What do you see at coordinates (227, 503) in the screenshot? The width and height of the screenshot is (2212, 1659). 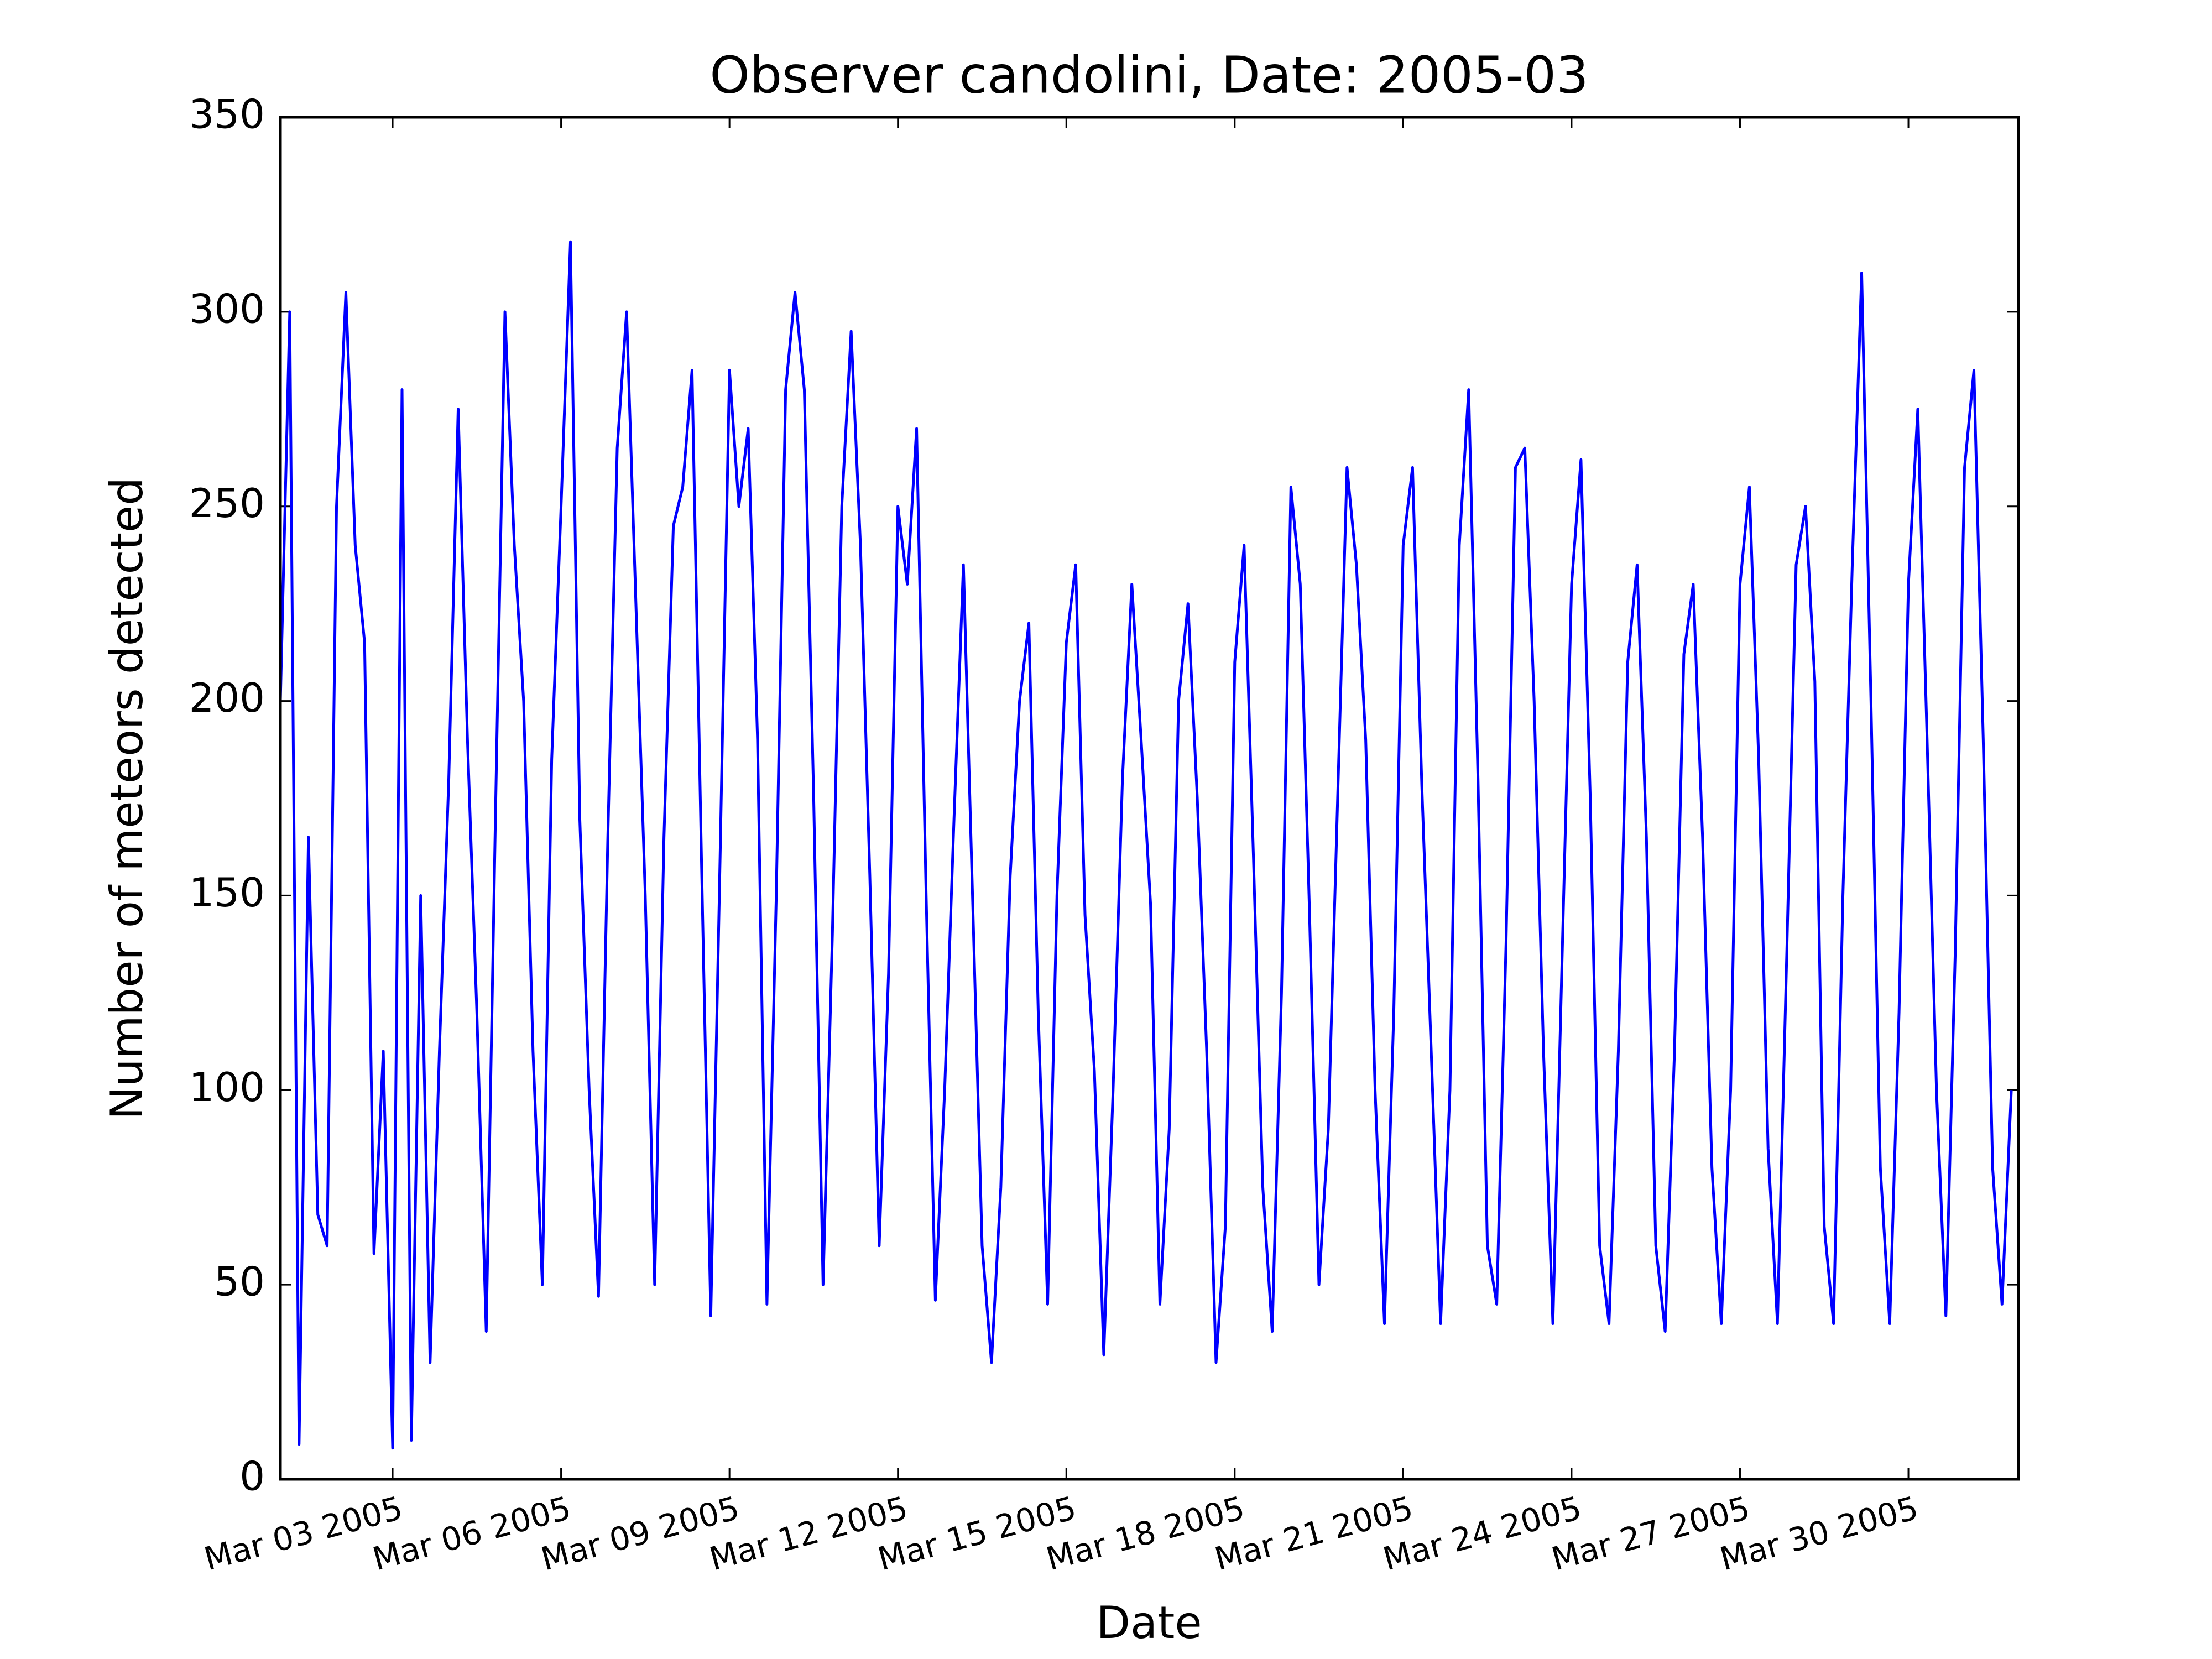 I see `y-tick-label: 250` at bounding box center [227, 503].